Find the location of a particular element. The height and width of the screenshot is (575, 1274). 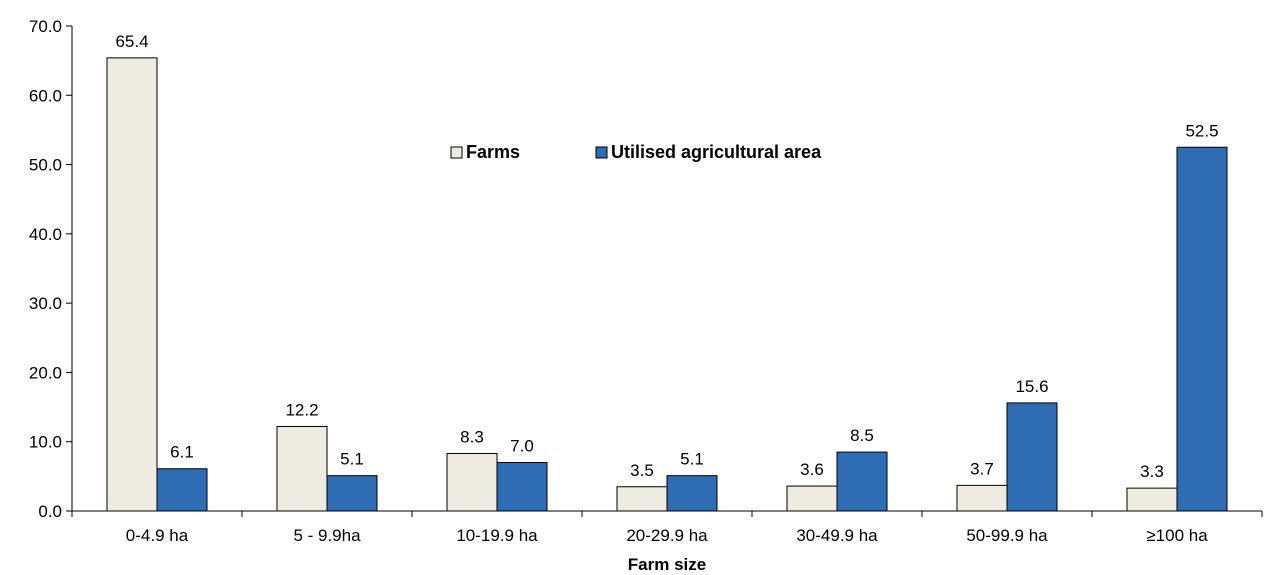

y-tick-label: 30.0 is located at coordinates (45, 303).